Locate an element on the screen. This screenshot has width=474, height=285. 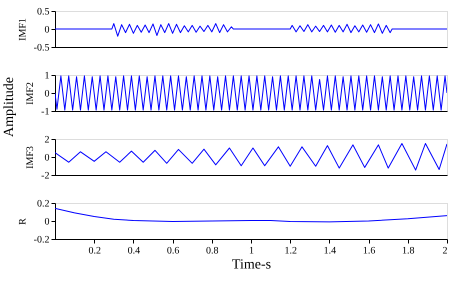
y-tick-label: -0.2 is located at coordinates (42, 240).